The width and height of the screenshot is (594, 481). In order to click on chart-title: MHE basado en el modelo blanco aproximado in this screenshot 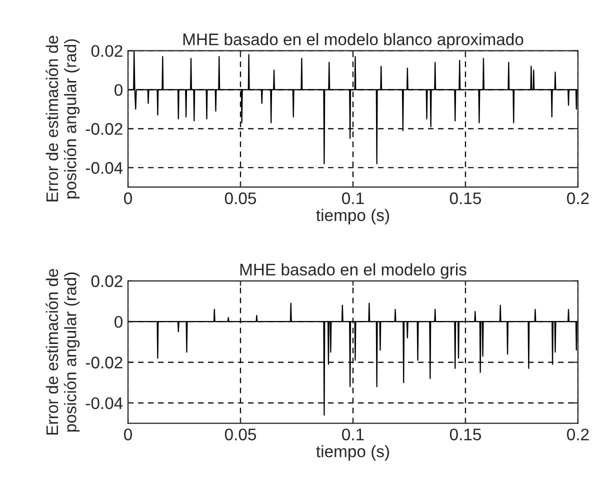, I will do `click(353, 41)`.